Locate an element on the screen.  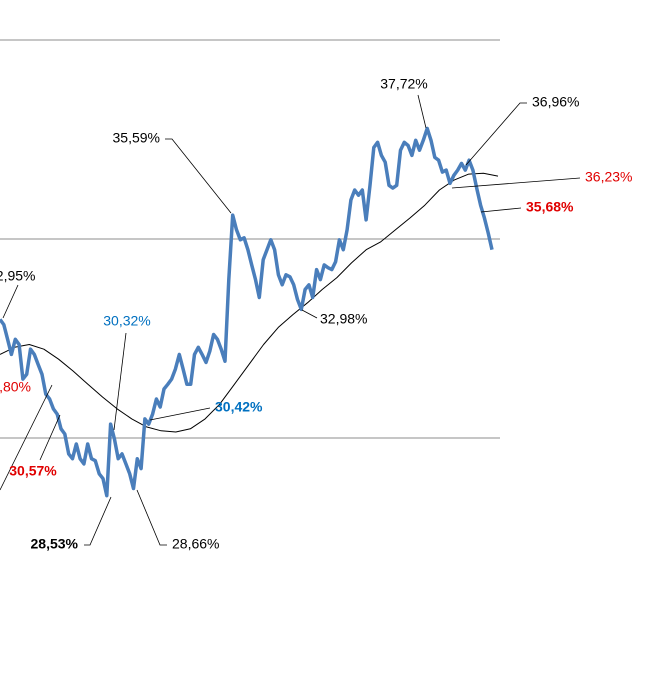
annotation: 36,23% is located at coordinates (608, 177).